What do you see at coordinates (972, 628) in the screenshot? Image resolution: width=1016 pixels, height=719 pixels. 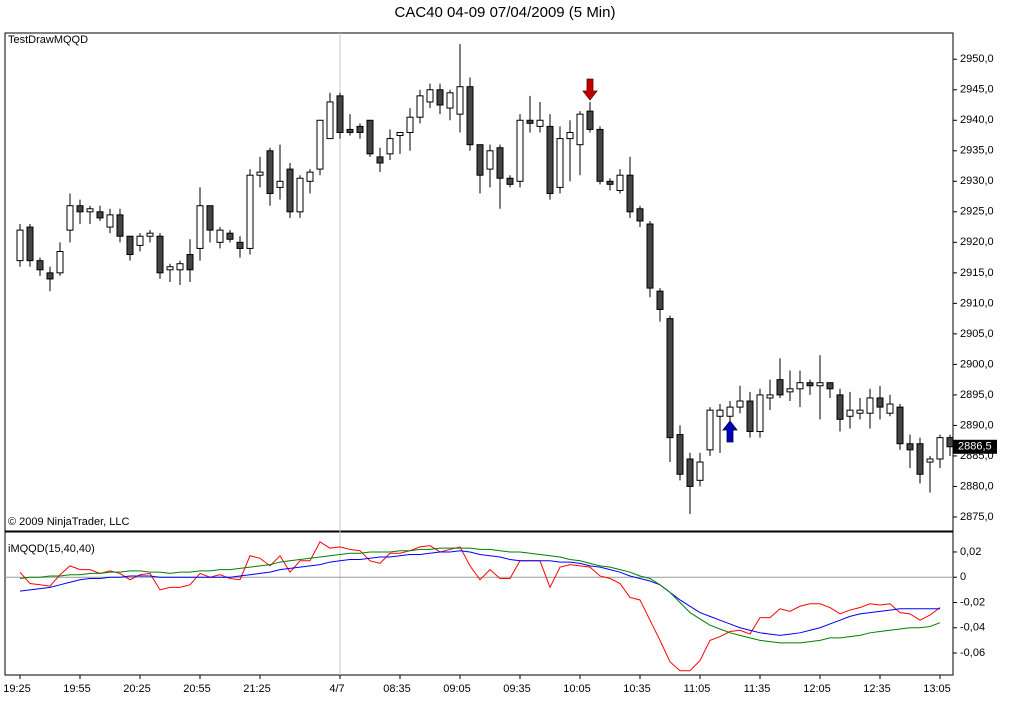 I see `y-tick-label: -0,04` at bounding box center [972, 628].